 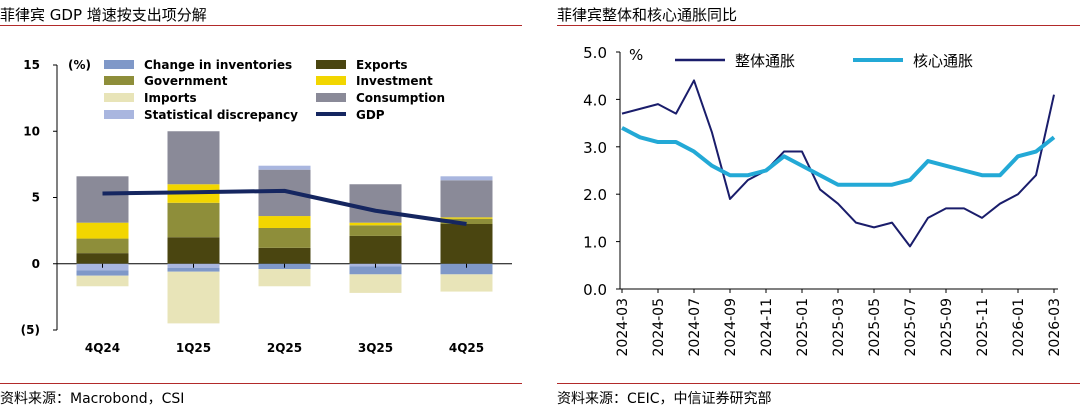 What do you see at coordinates (824, 61) in the screenshot?
I see `right-legend: 整体通胀 核心通胀` at bounding box center [824, 61].